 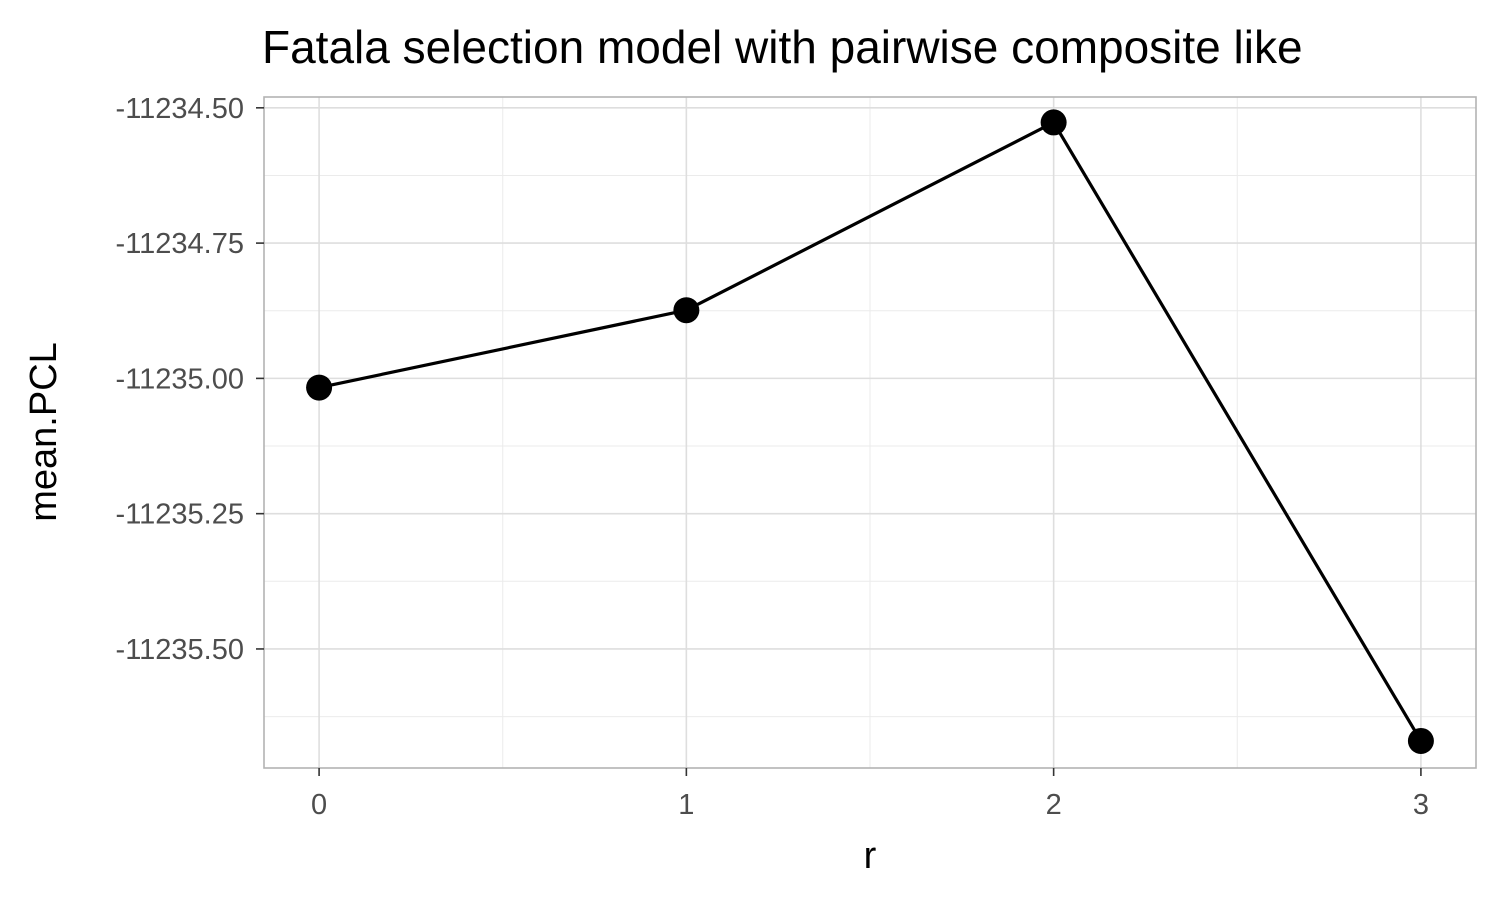 I want to click on y-axis-title: mean.PCL, so click(x=44, y=432).